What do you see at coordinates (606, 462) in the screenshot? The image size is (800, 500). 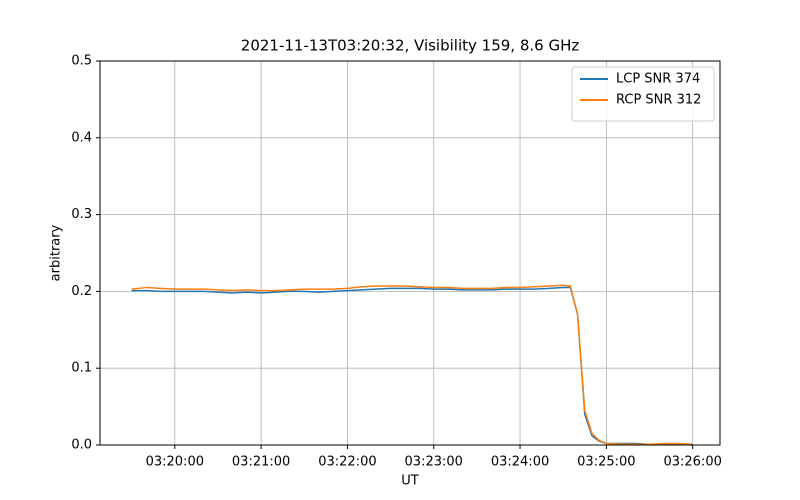 I see `x-tick-label: 03:25:00` at bounding box center [606, 462].